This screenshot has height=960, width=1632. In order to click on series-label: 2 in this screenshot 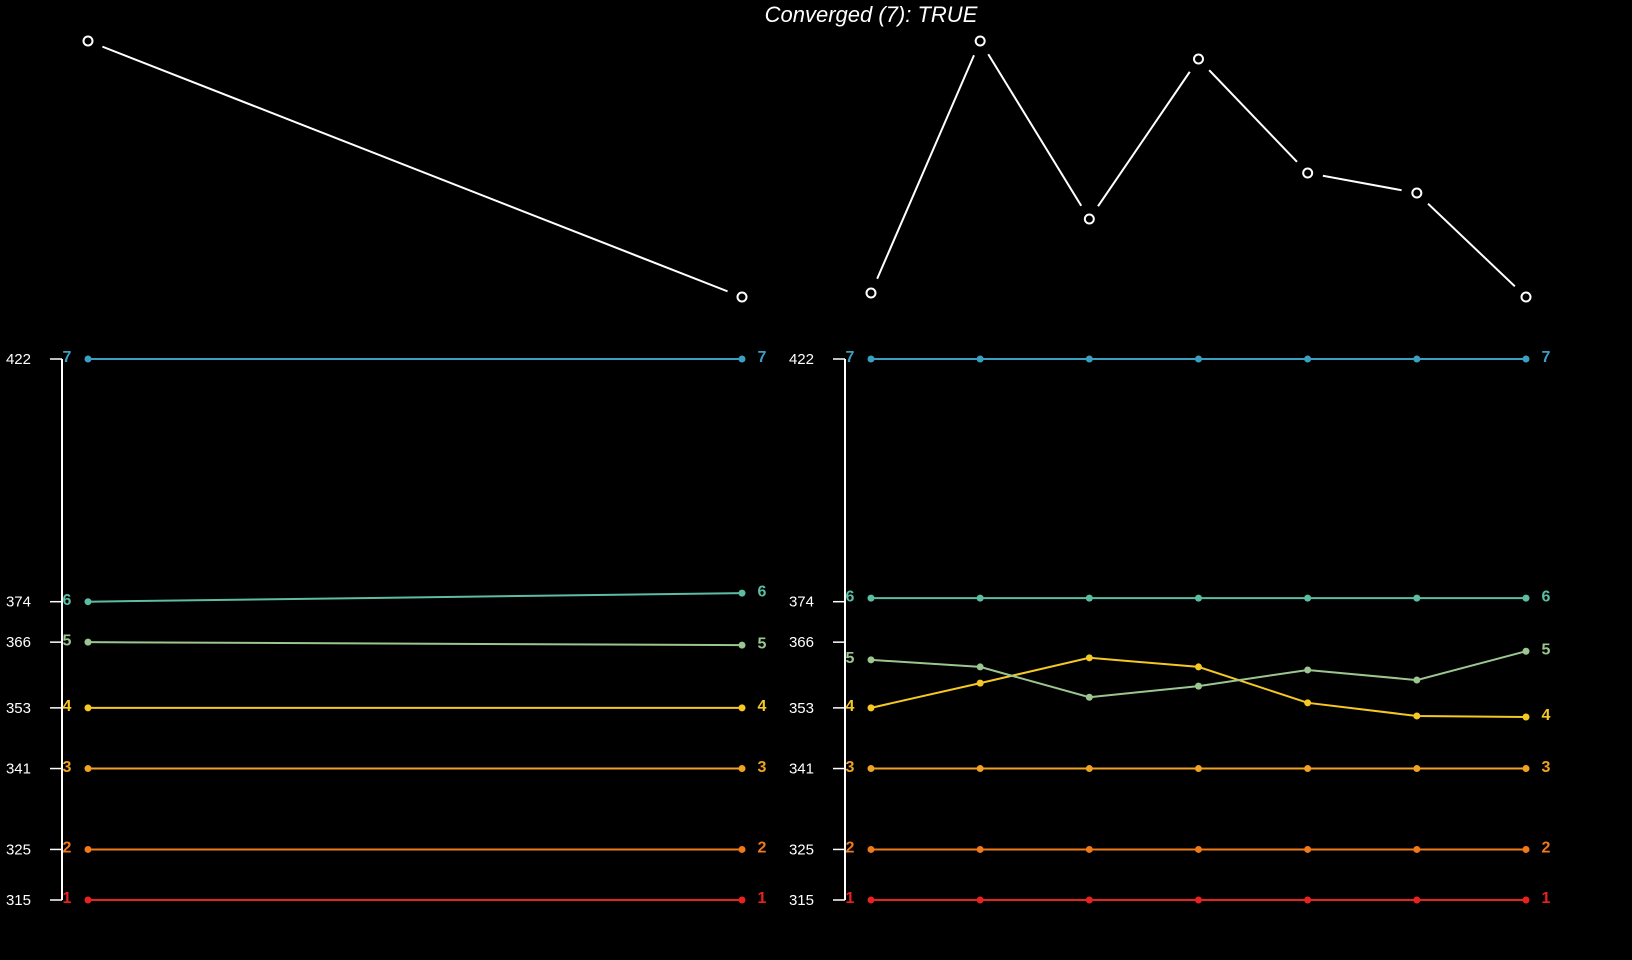, I will do `click(67, 848)`.